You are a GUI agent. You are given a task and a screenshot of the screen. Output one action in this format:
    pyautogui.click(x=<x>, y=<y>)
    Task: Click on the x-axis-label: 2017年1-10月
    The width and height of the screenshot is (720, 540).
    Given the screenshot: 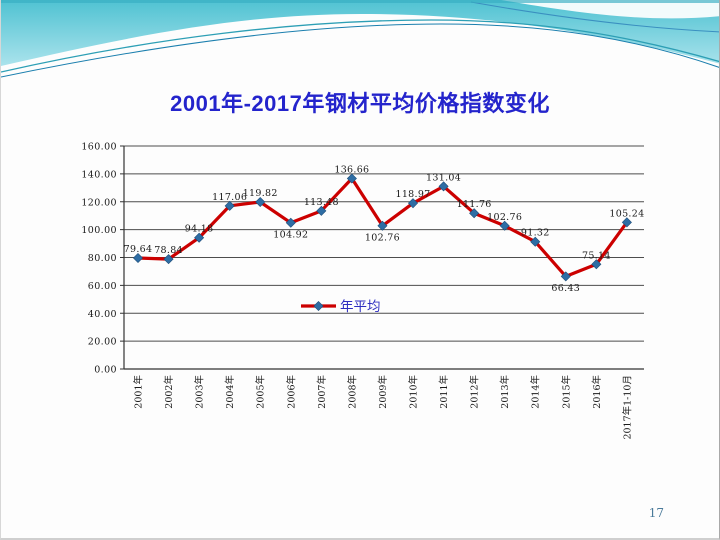 What is the action you would take?
    pyautogui.click(x=627, y=407)
    